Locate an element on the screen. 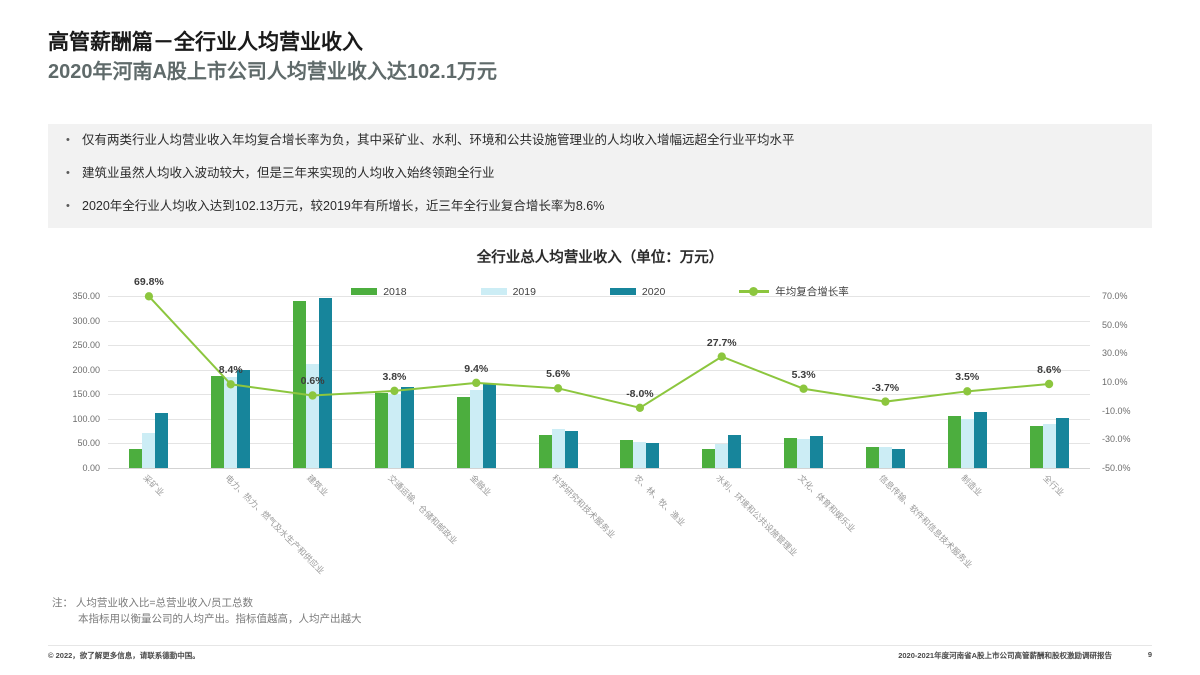 This screenshot has height=675, width=1200. y-axis-right-tick: 30.0% is located at coordinates (1115, 353).